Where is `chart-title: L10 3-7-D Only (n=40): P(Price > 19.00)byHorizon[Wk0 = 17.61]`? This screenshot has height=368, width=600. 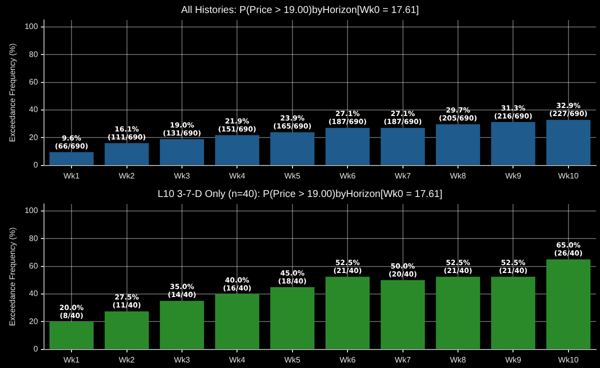
chart-title: L10 3-7-D Only (n=40): P(Price > 19.00)byHorizon[Wk0 = 17.61] is located at coordinates (300, 194).